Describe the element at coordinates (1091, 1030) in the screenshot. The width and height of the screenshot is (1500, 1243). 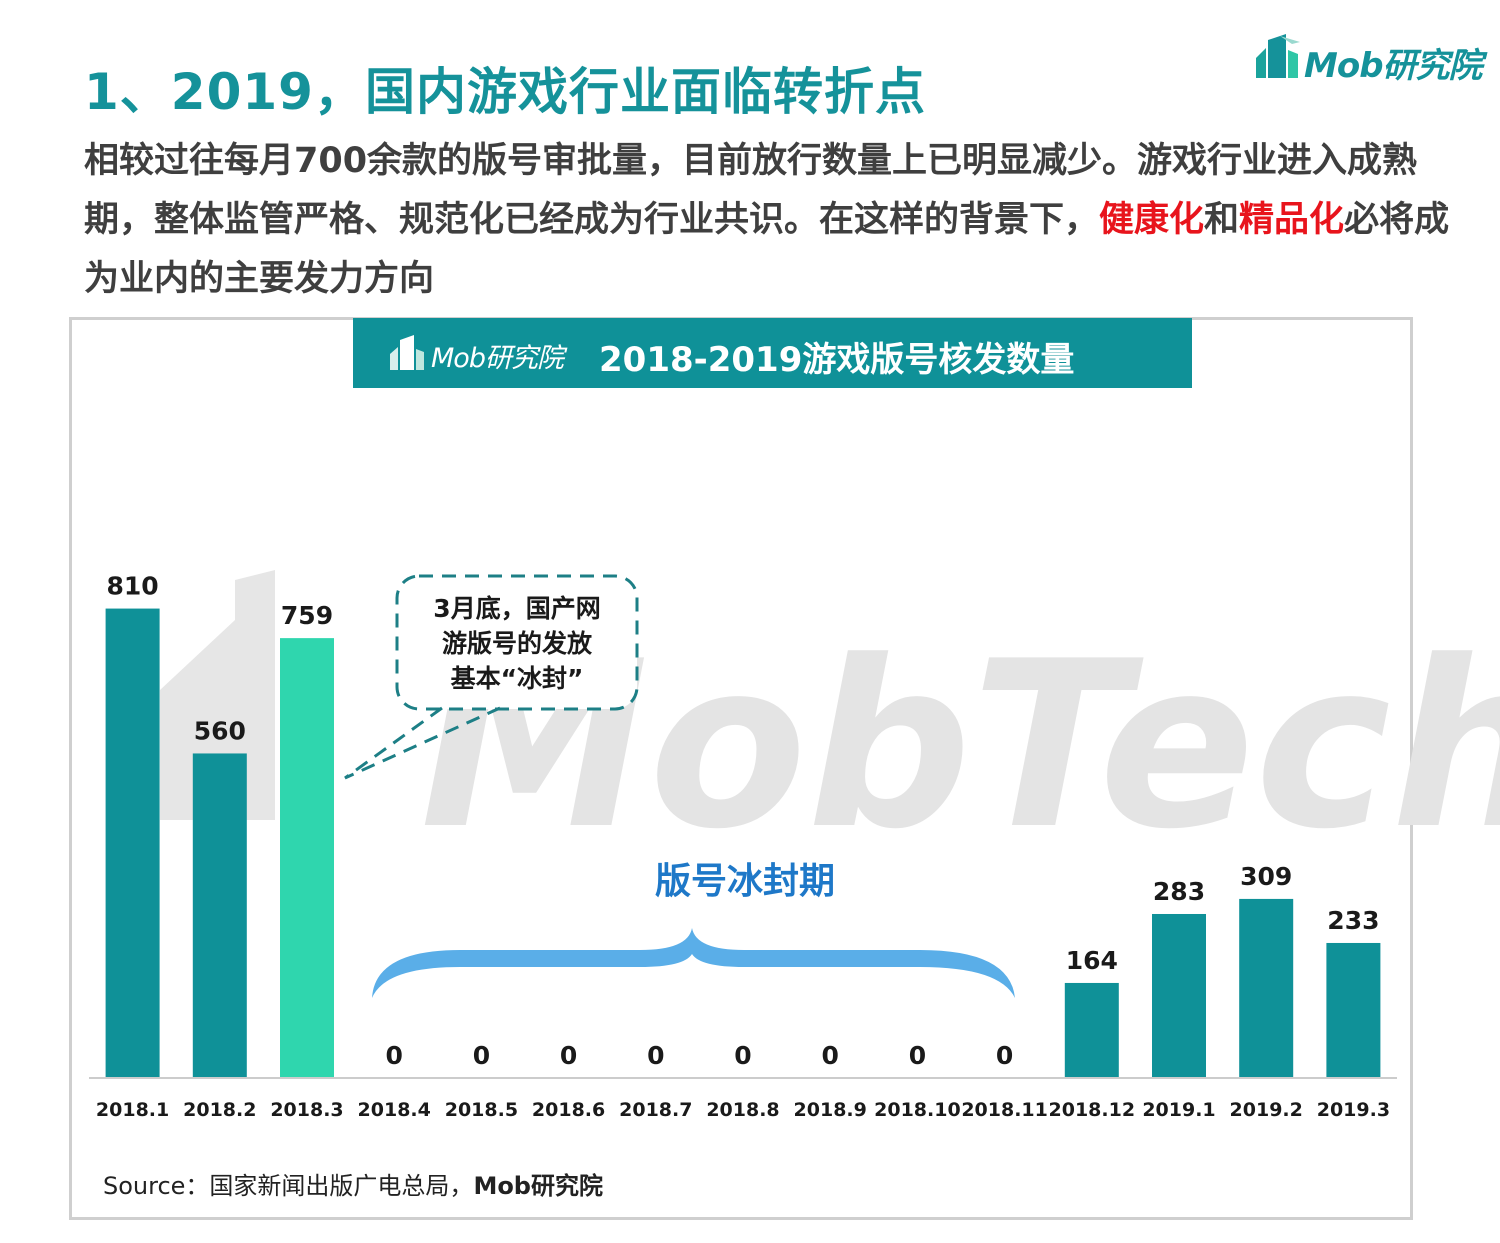
I see `bar-2018.12` at that location.